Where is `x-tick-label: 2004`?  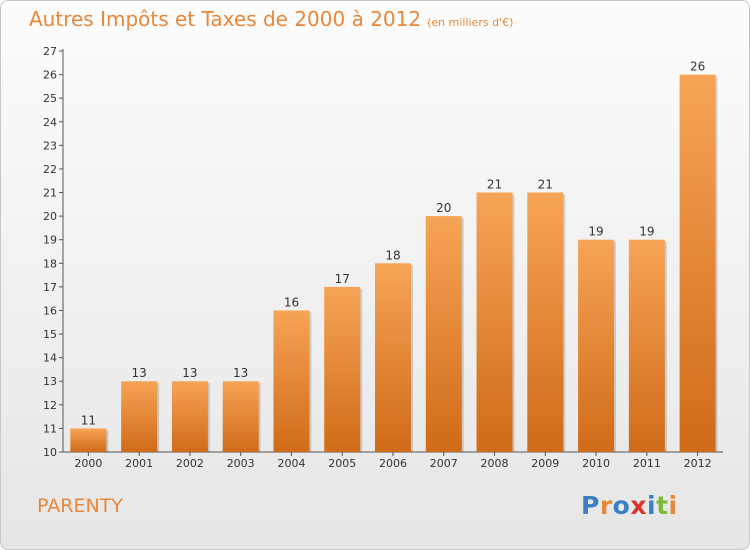
x-tick-label: 2004 is located at coordinates (291, 463).